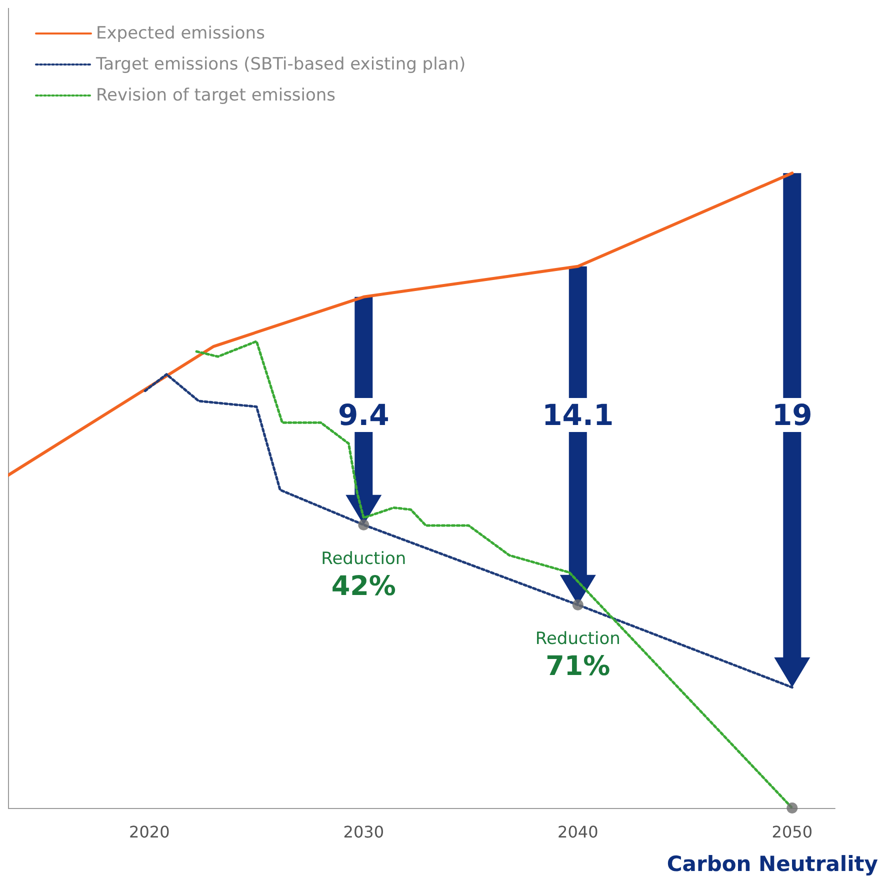 This screenshot has width=886, height=886. Describe the element at coordinates (216, 96) in the screenshot. I see `legend-label: Revision of target emissions` at that location.